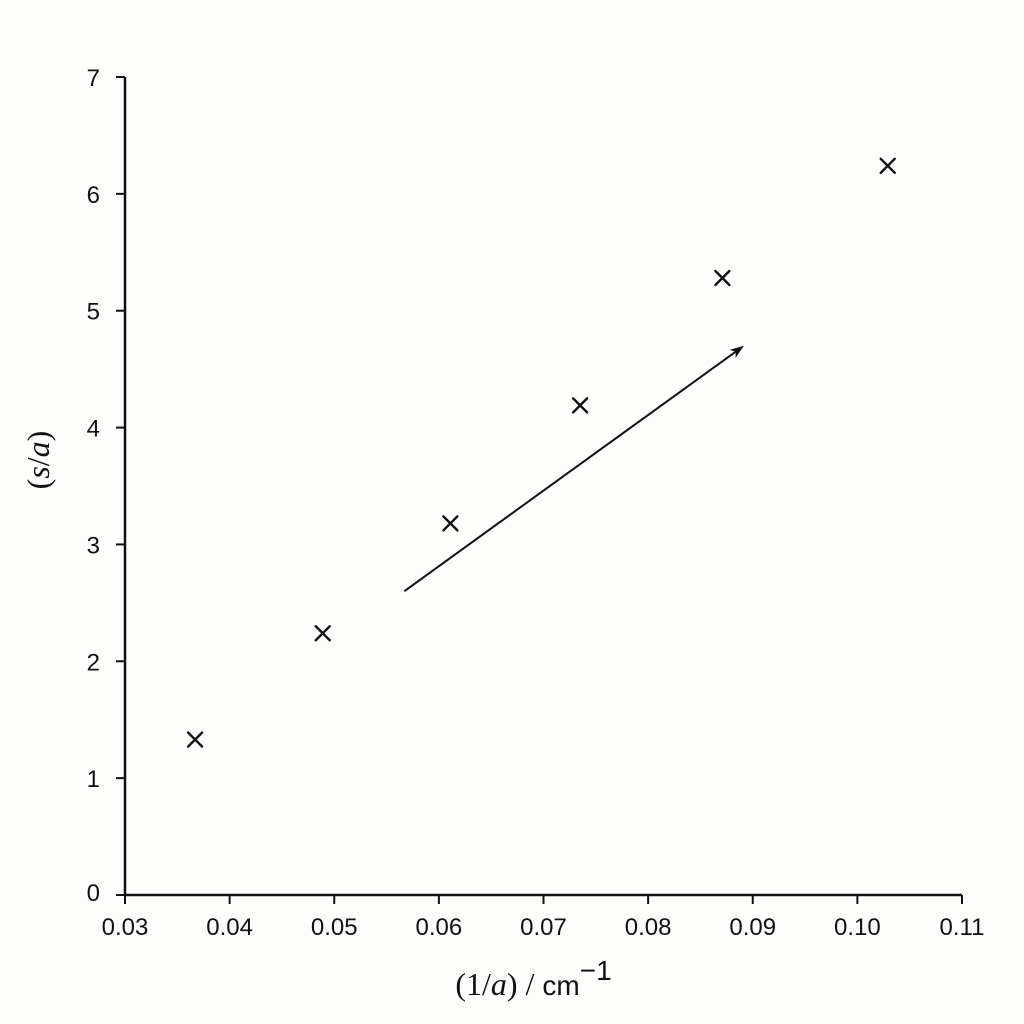 The image size is (1024, 1024). I want to click on x-axis-ticks: 0.03 0.04 0.05 0.06 0.07 0.08 0.09 0.10 0.11, so click(543, 918).